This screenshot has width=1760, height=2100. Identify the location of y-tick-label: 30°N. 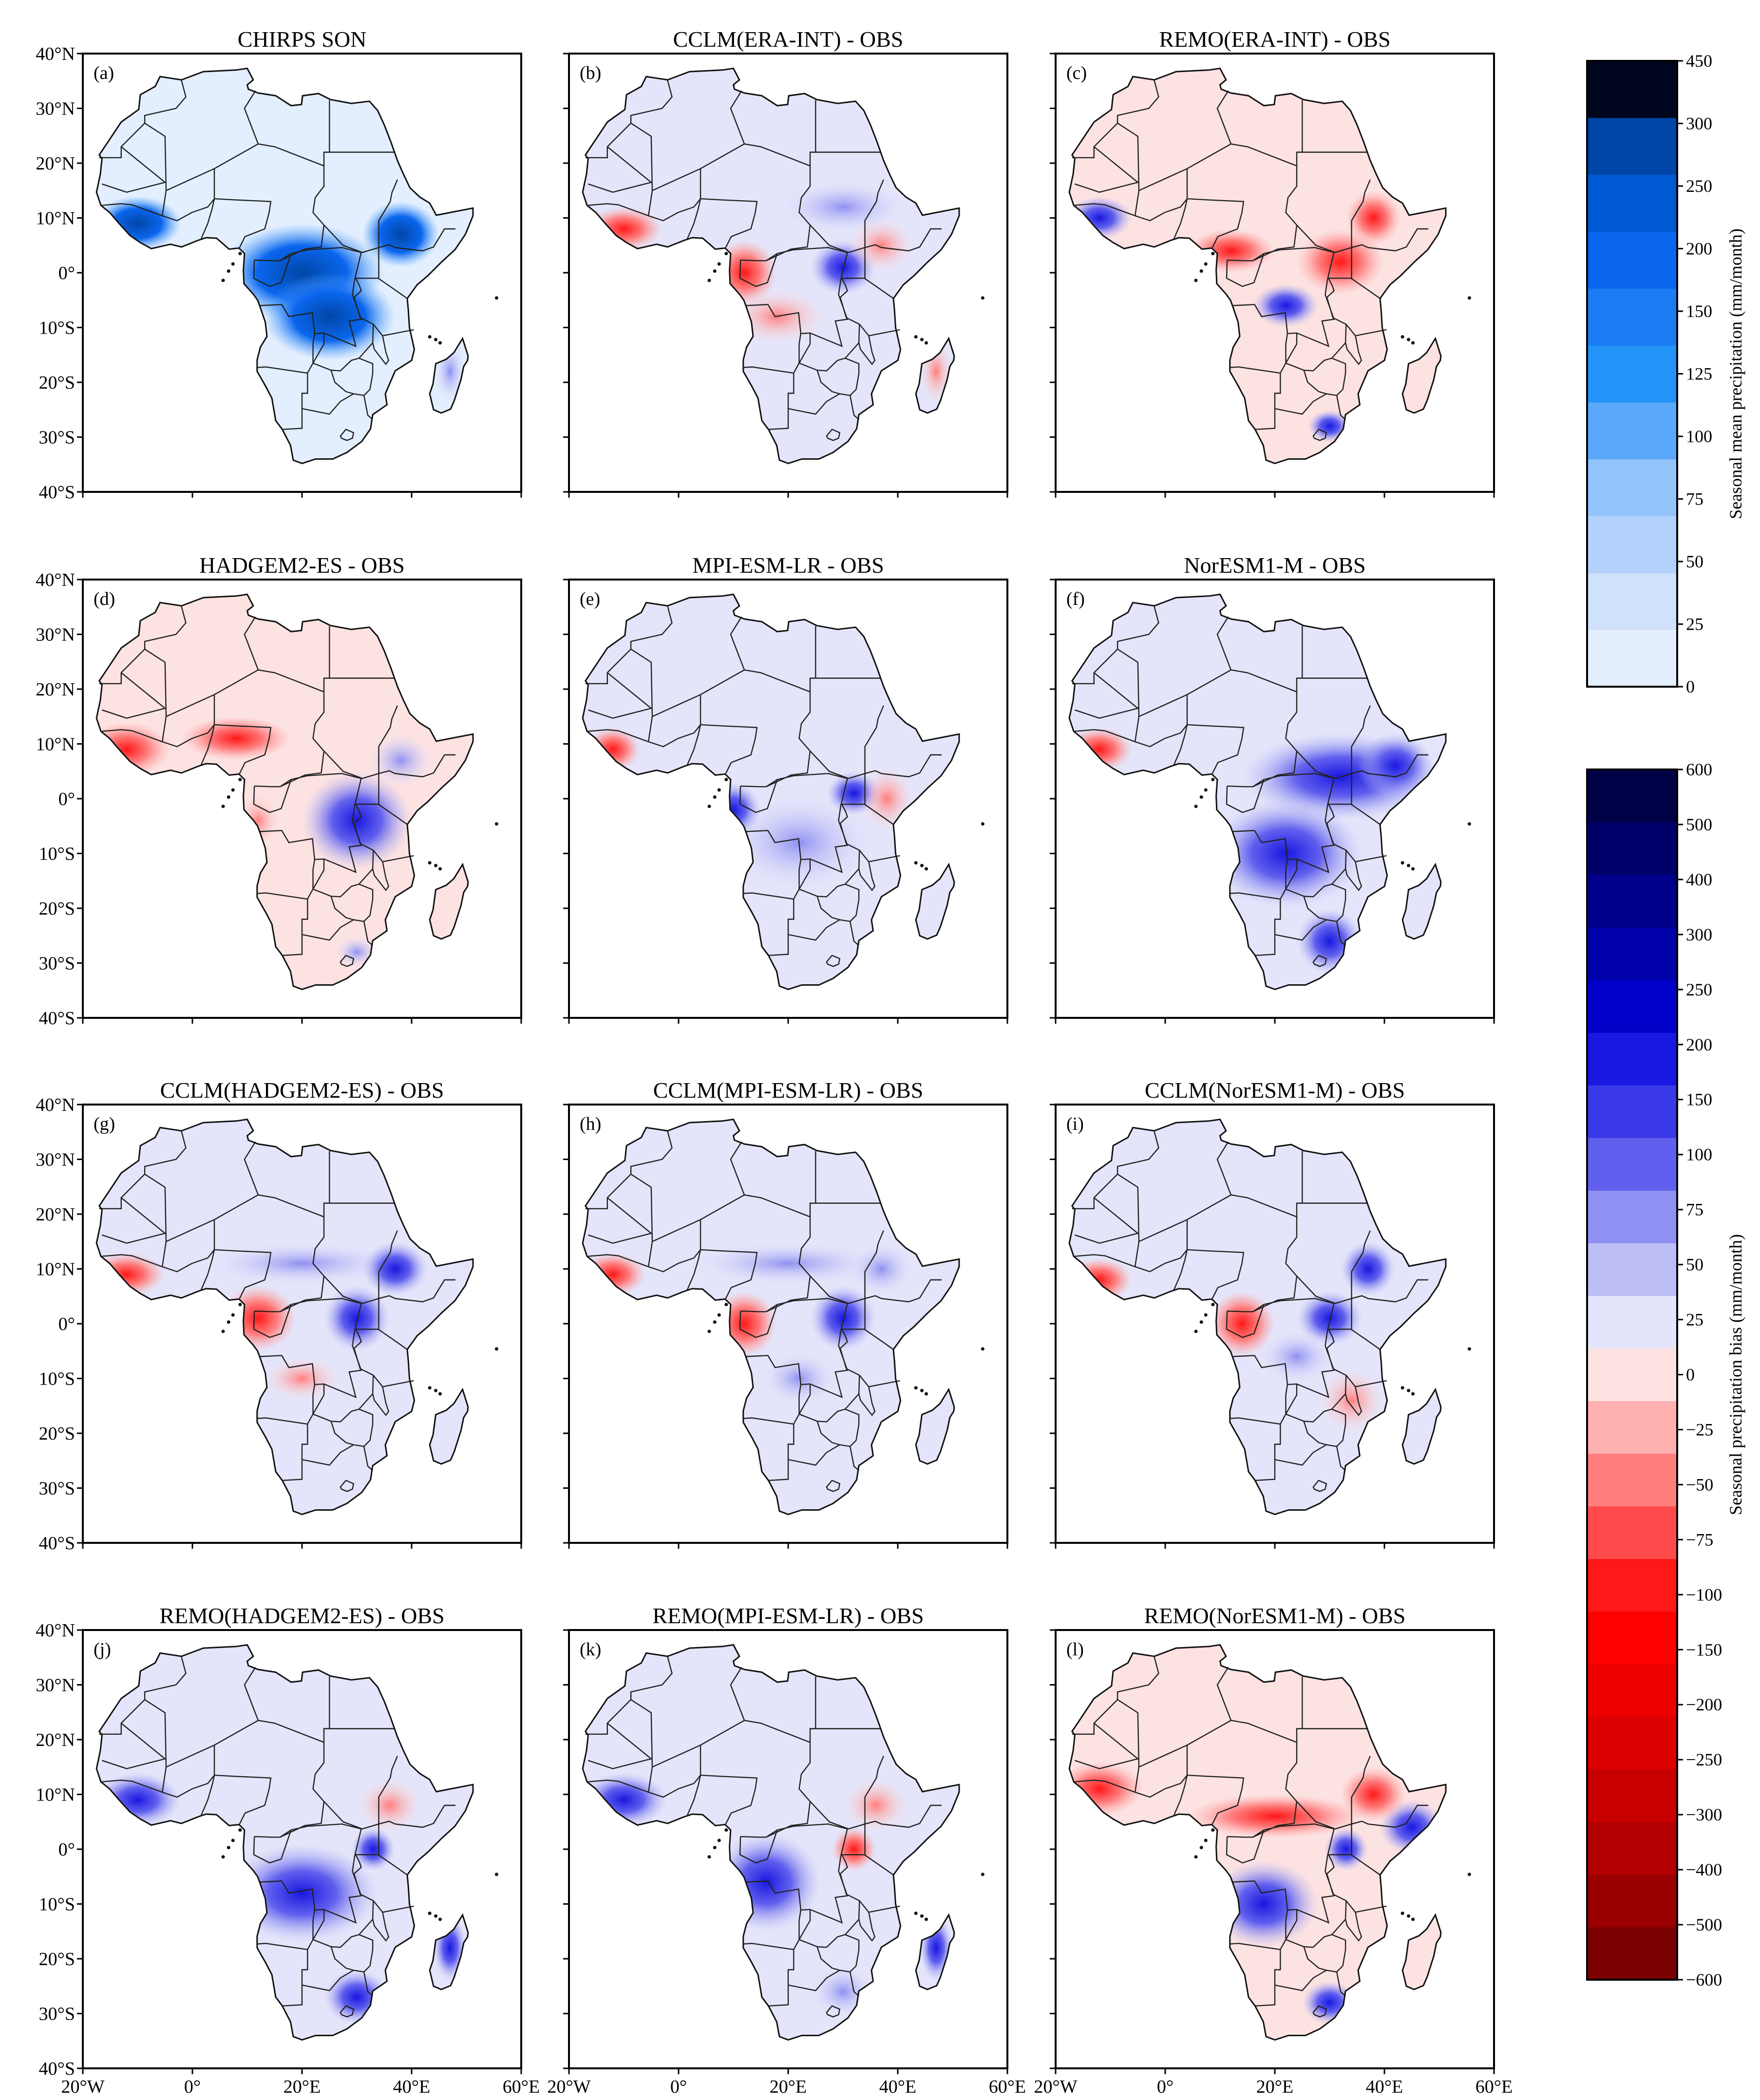
(55, 1160).